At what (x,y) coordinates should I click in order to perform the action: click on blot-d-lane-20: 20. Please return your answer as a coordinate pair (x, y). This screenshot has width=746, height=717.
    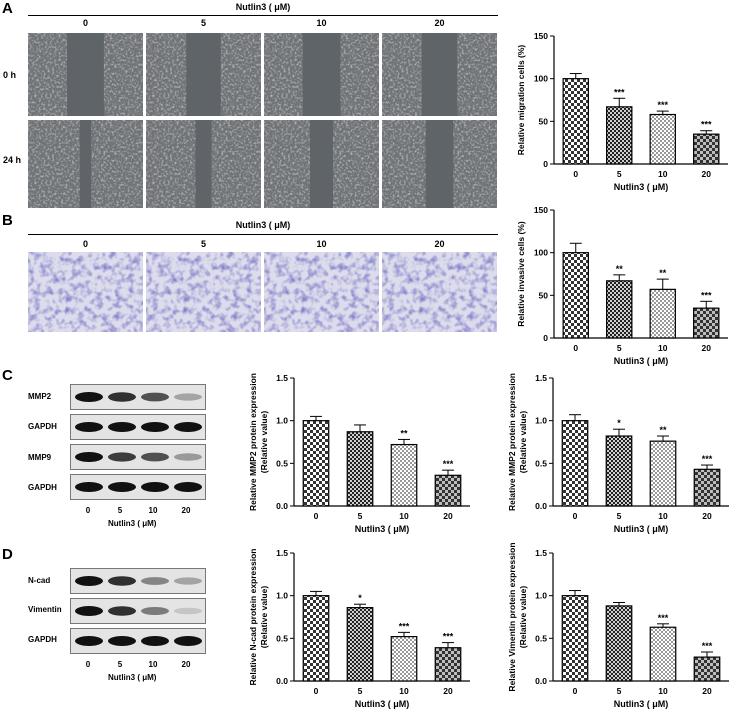
    Looking at the image, I should click on (186, 664).